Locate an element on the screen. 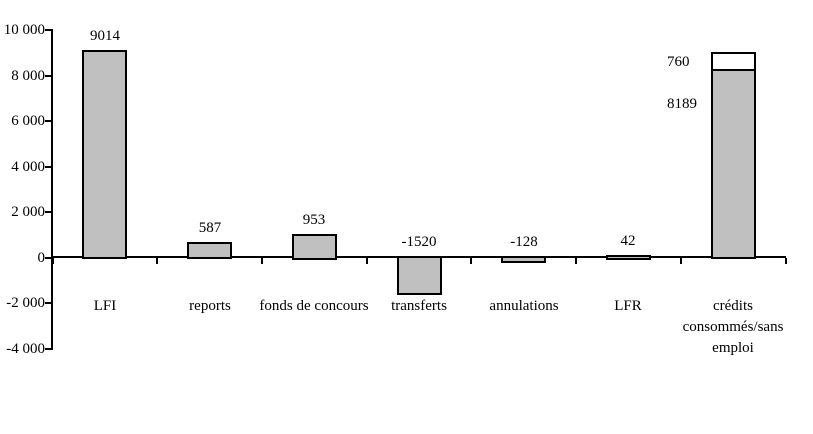 Image resolution: width=813 pixels, height=434 pixels. y-axis-tick-label: 2 000 is located at coordinates (28, 212).